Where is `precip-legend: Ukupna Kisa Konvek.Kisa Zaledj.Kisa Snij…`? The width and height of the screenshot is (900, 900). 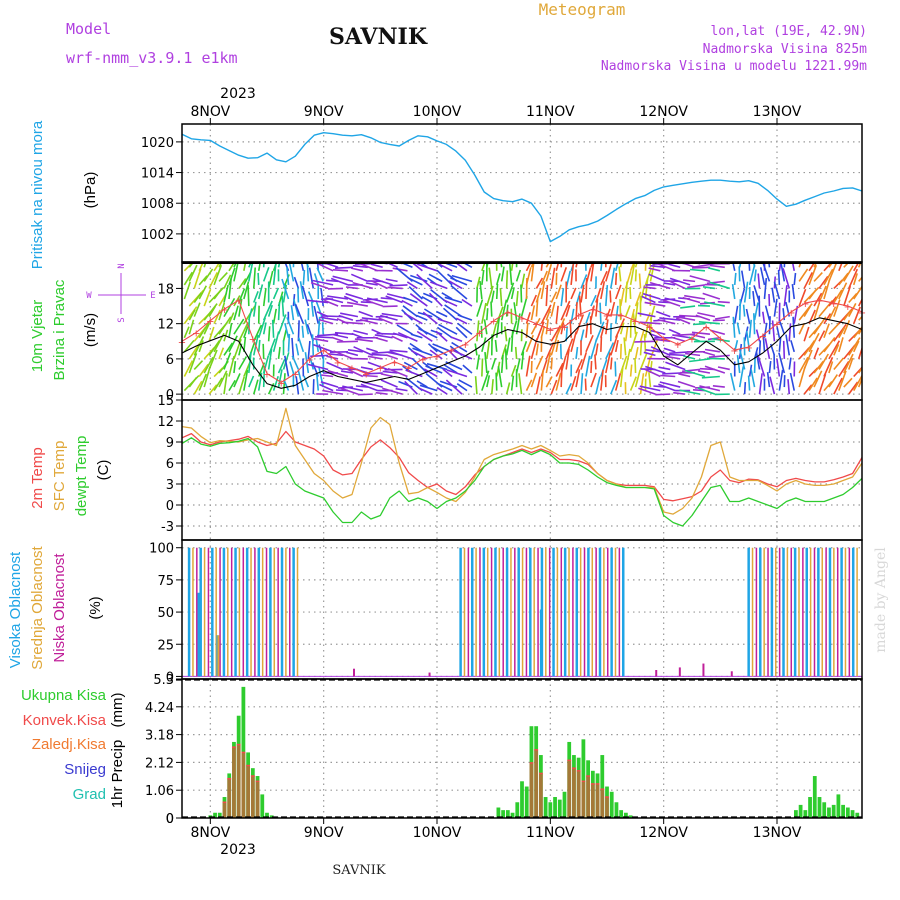
precip-legend: Ukupna Kisa Konvek.Kisa Zaledj.Kisa Snij… is located at coordinates (73, 747).